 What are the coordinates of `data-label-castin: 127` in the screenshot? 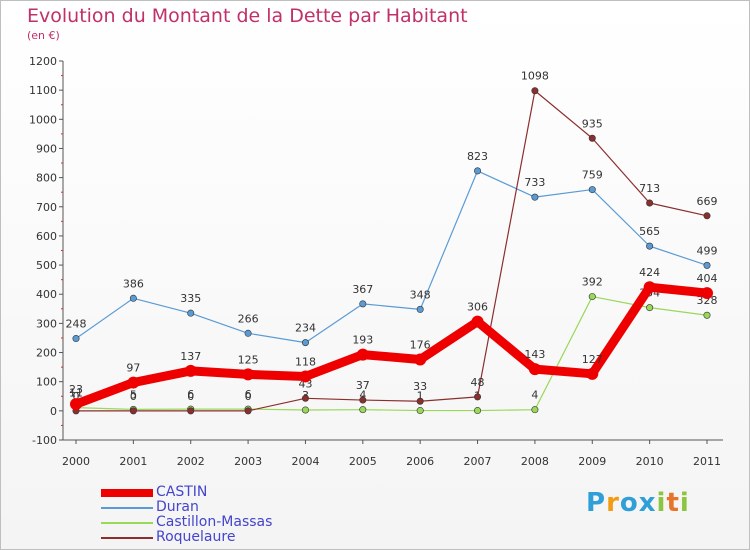 It's located at (592, 359).